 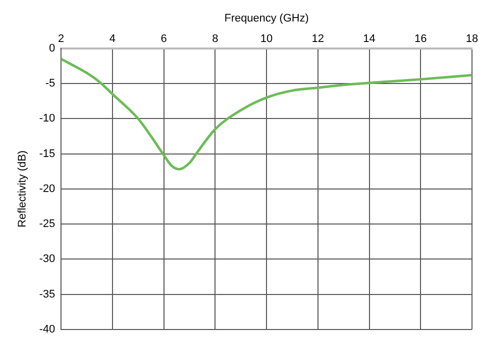 I want to click on y-tick-label: -20, so click(x=47, y=188).